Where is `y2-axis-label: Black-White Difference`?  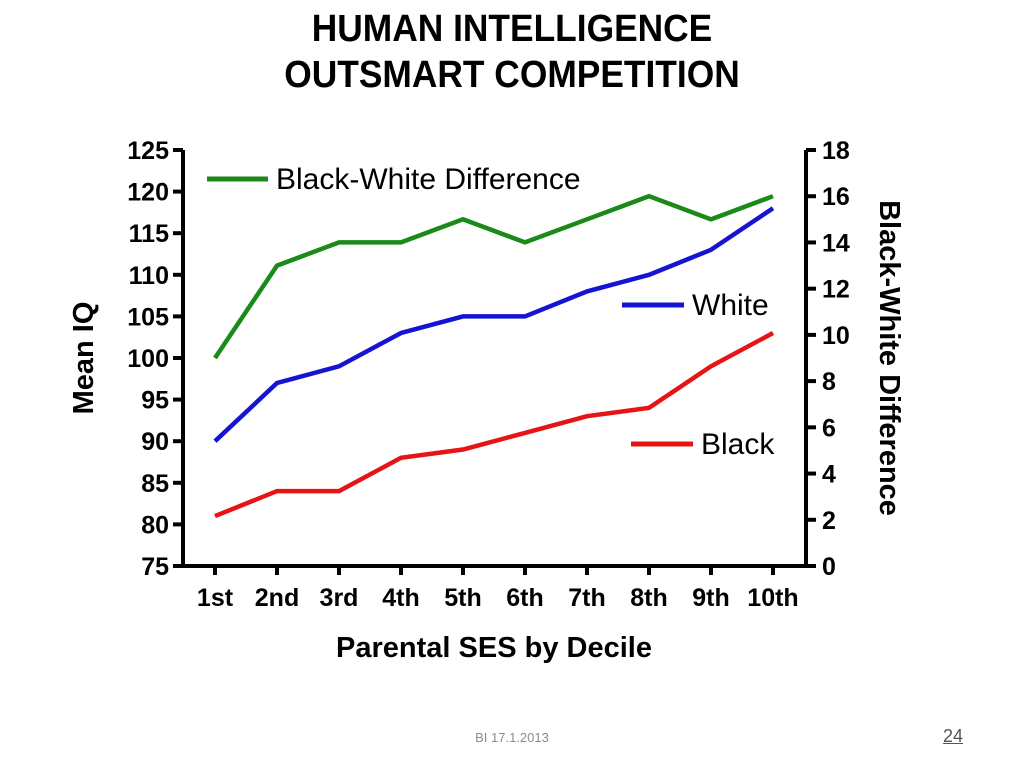
y2-axis-label: Black-White Difference is located at coordinates (889, 358).